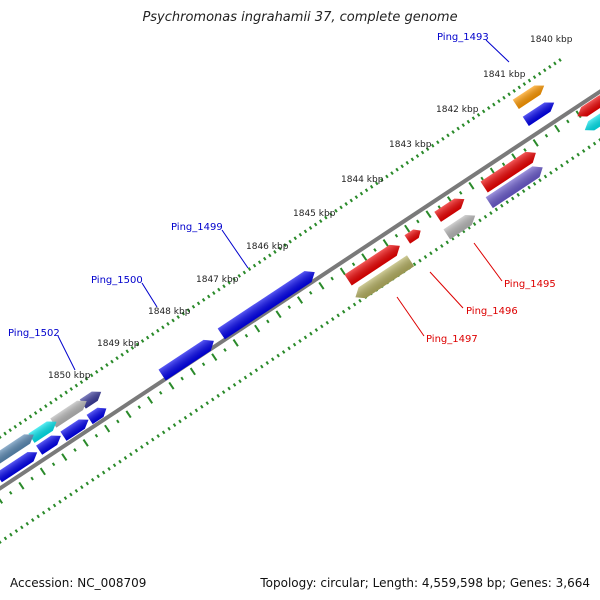 Image resolution: width=600 pixels, height=600 pixels. Describe the element at coordinates (410, 145) in the screenshot. I see `scale-label: 1843 kbp` at that location.